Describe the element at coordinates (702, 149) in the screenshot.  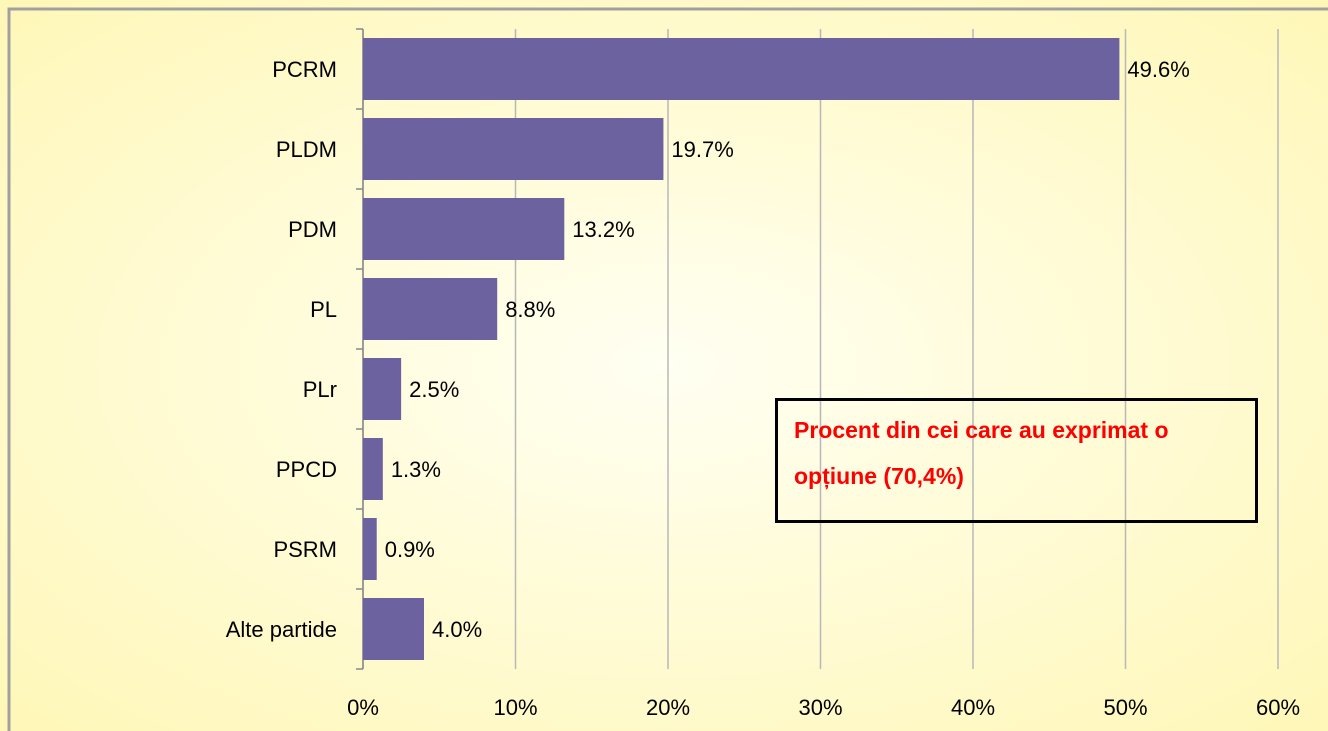
I see `value-label: 19.7%` at that location.